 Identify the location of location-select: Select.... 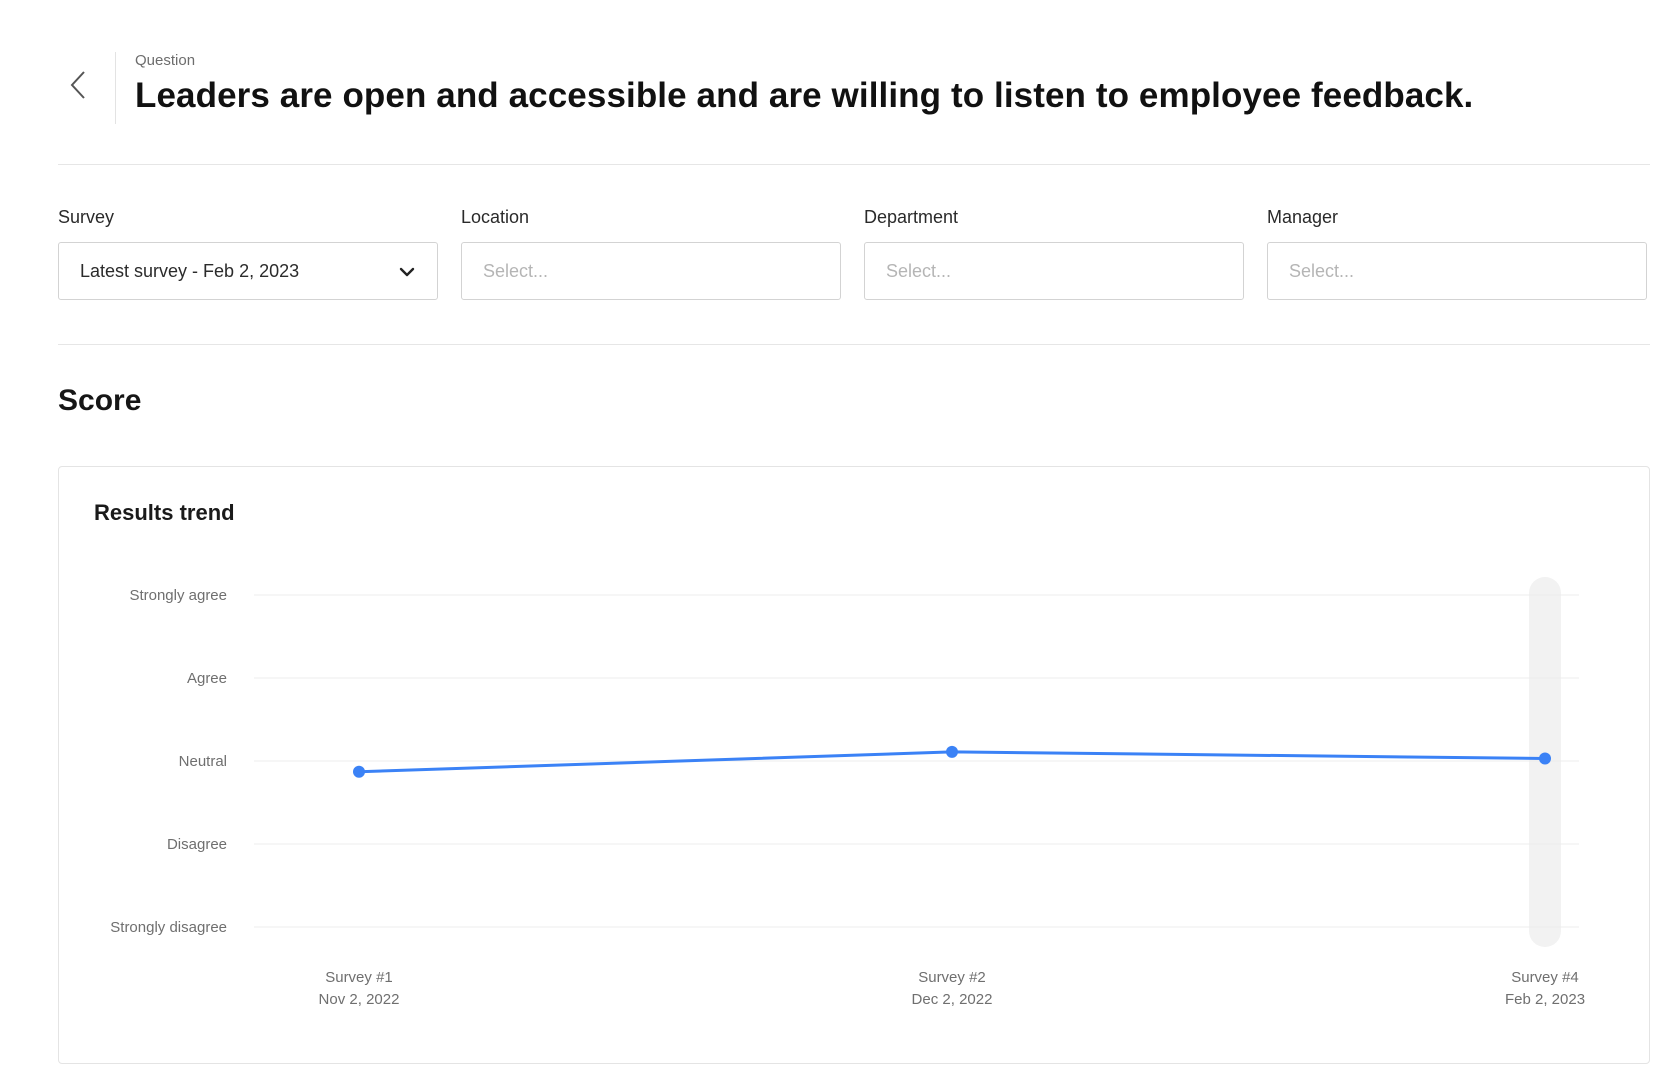
(651, 271).